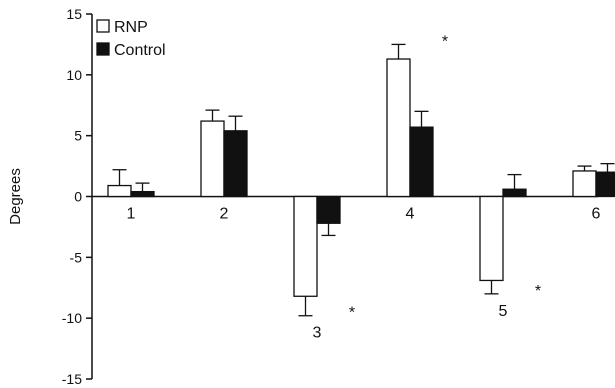 The height and width of the screenshot is (388, 615). I want to click on y-tick-label: -10, so click(72, 318).